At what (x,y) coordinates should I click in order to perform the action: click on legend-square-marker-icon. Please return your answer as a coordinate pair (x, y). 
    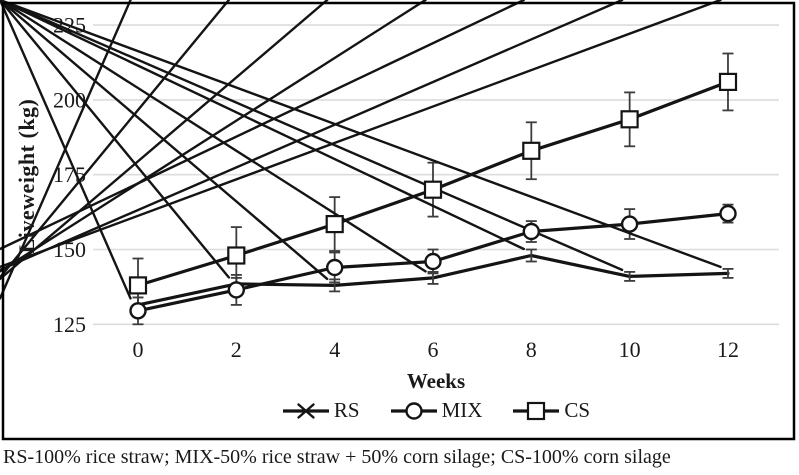
    Looking at the image, I should click on (536, 410).